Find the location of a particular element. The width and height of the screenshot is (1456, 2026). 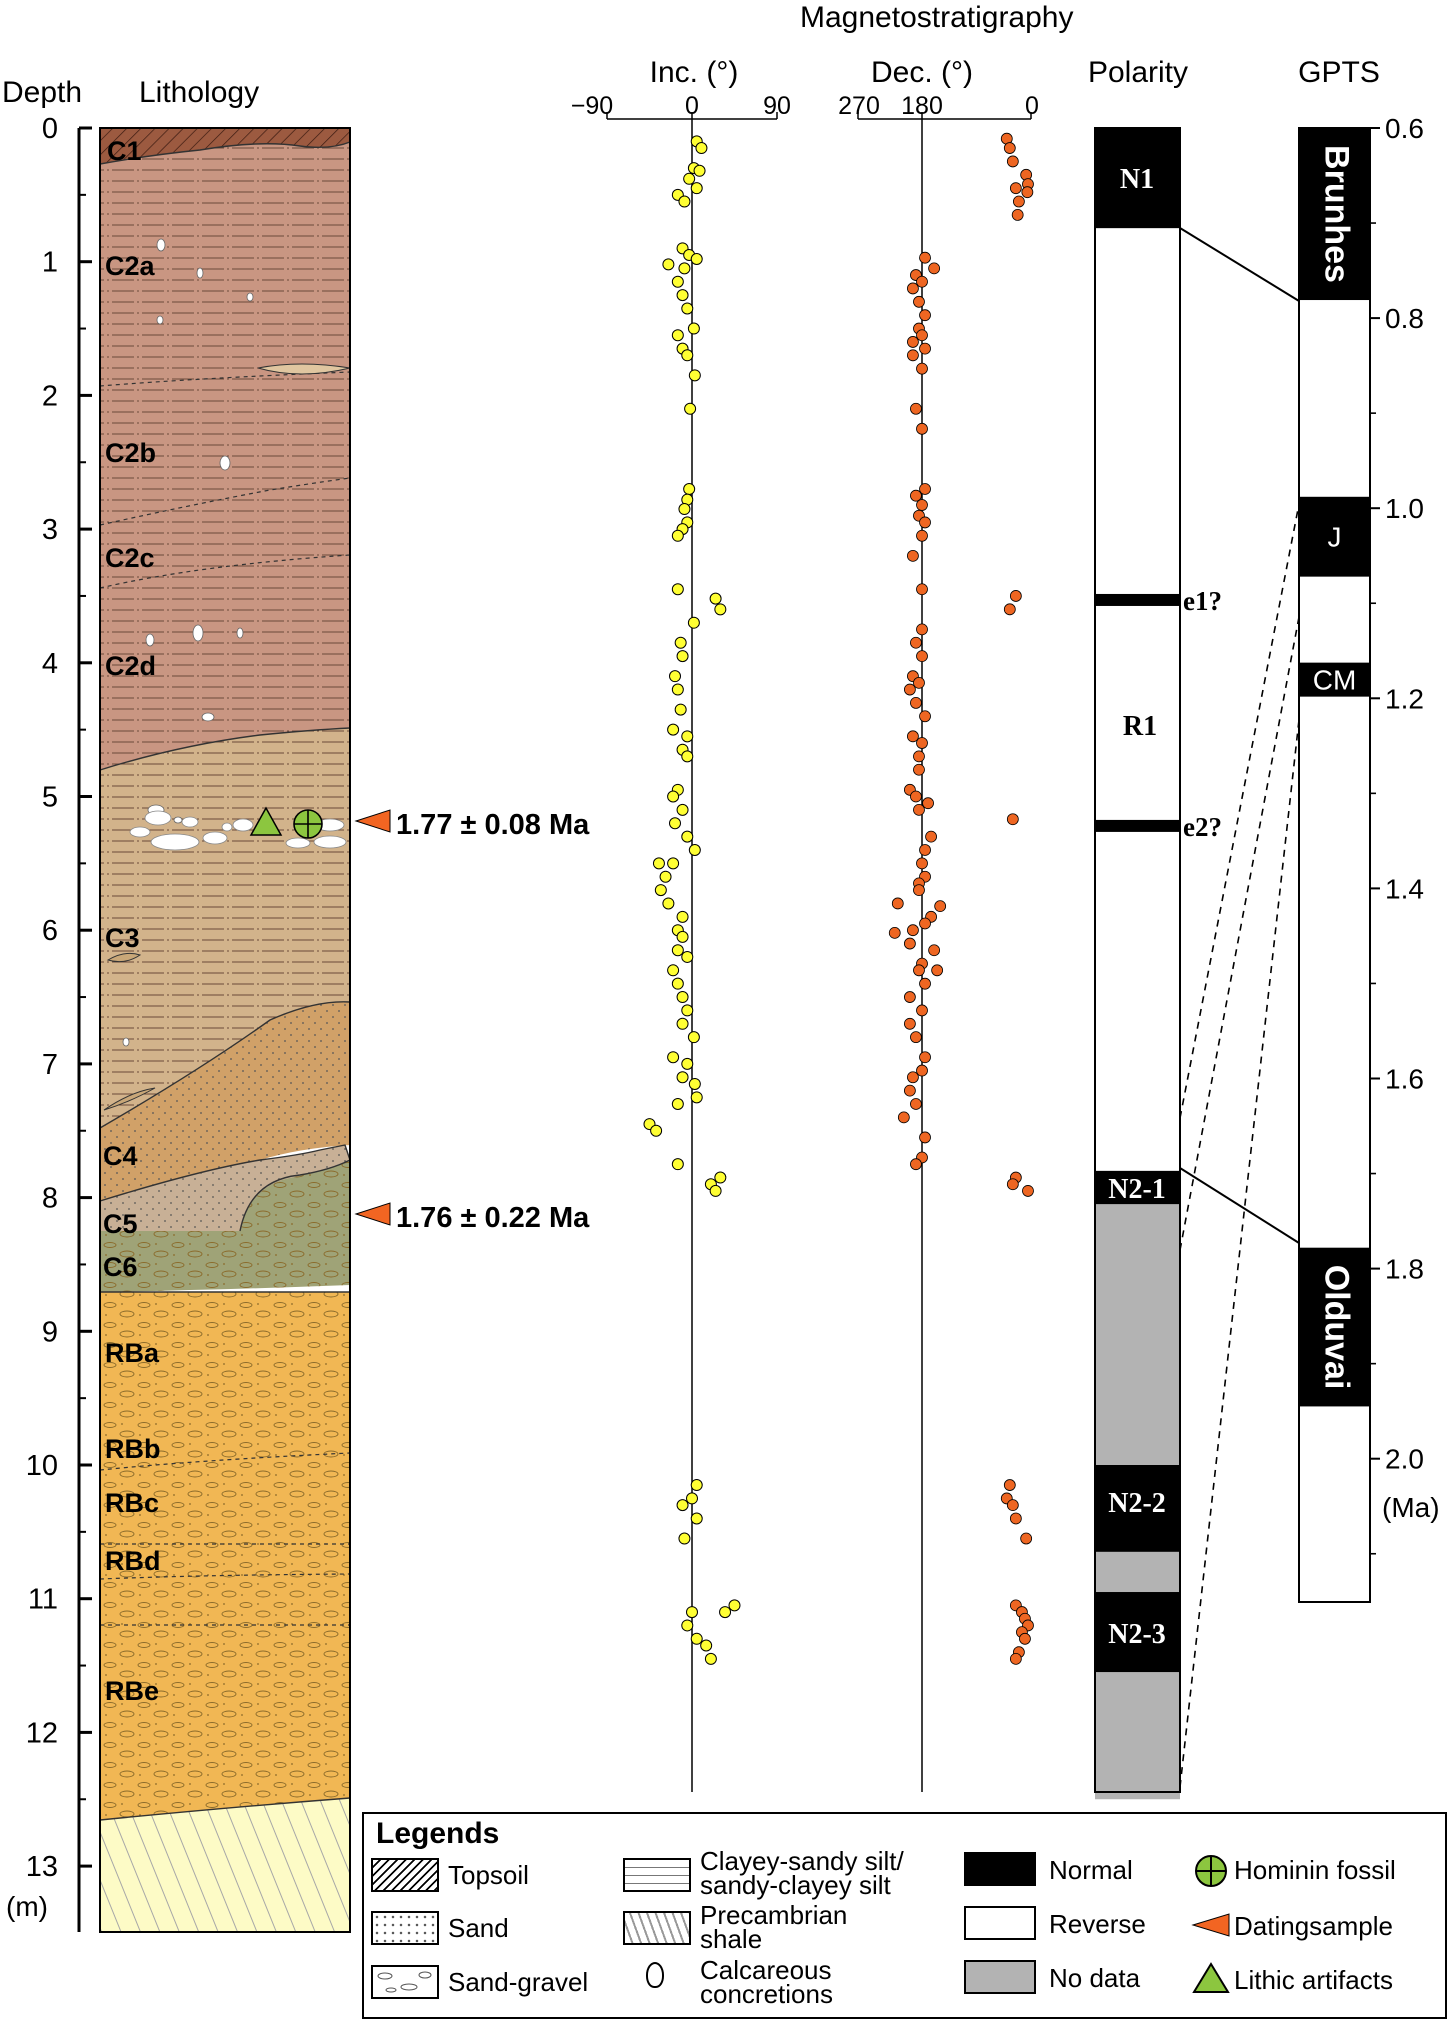

depth-tick-label: 10 is located at coordinates (42, 1466).